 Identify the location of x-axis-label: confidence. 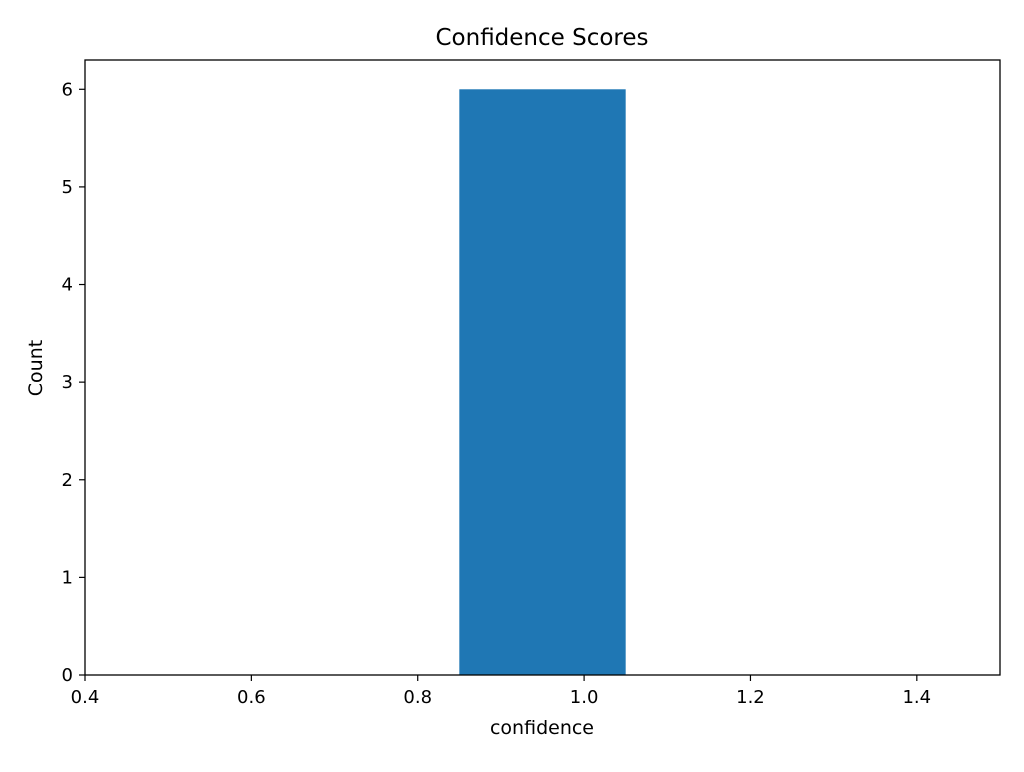
(542, 728).